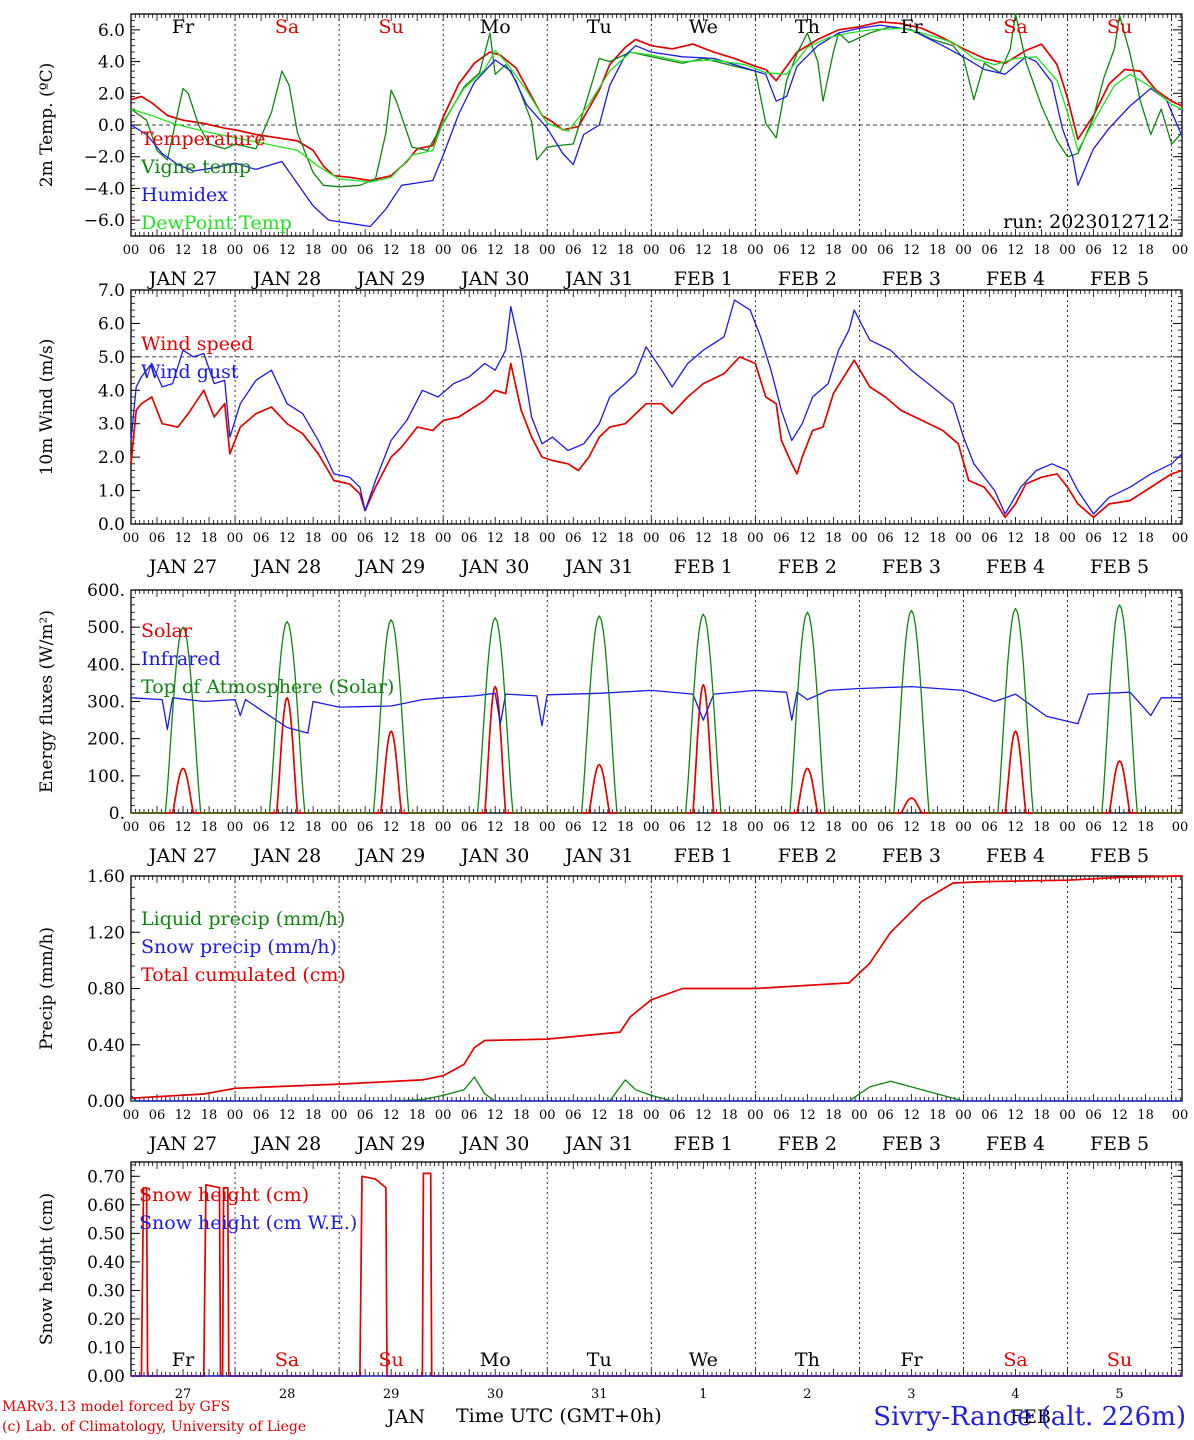 This screenshot has height=1440, width=1194. Describe the element at coordinates (106, 1291) in the screenshot. I see `snow-y-tick-label: 0.30` at that location.